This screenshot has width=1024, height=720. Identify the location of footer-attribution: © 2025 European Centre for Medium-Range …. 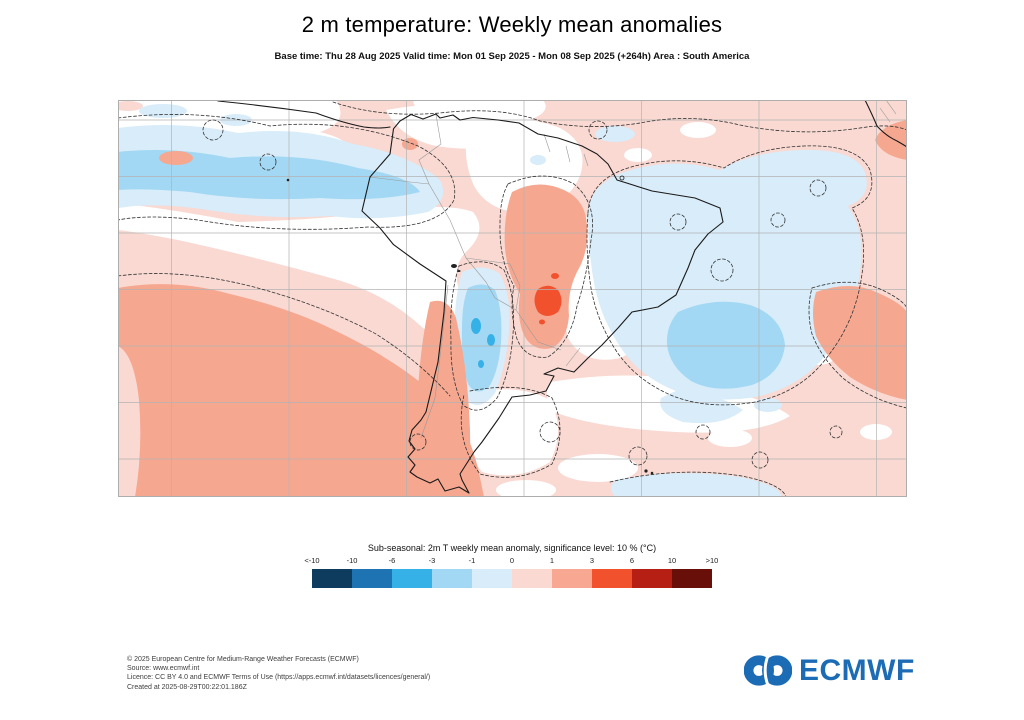
(278, 673).